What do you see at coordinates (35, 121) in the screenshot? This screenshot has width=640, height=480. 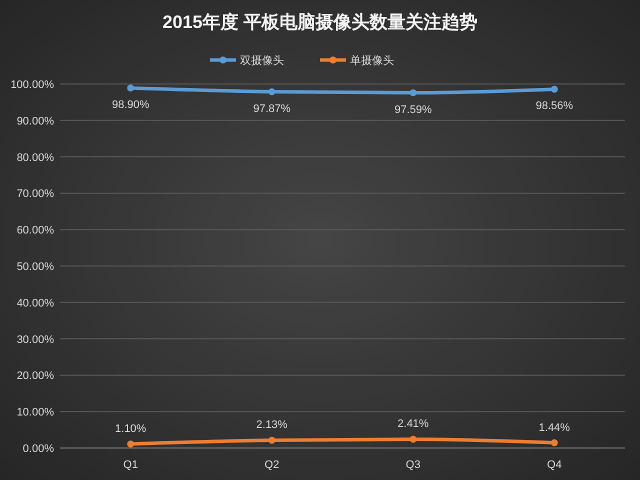 I see `y-tick-label: 90.00%` at bounding box center [35, 121].